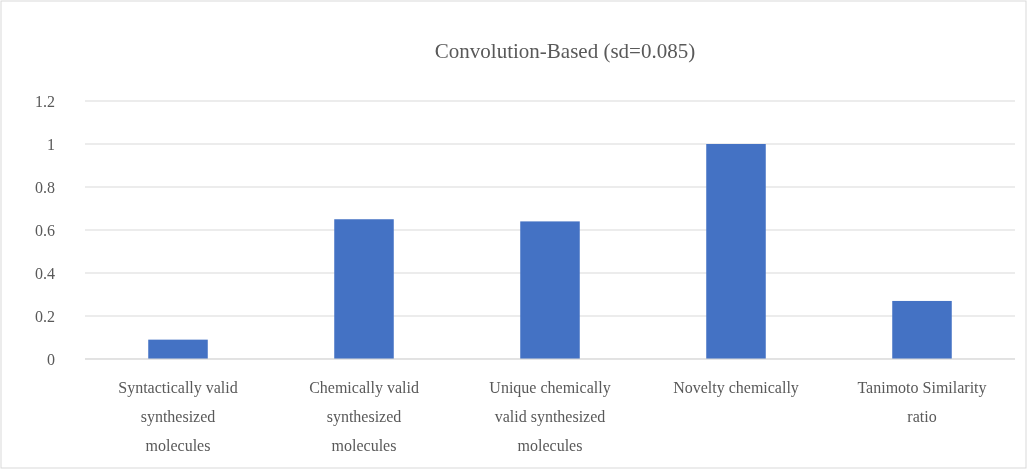 The width and height of the screenshot is (1027, 469). Describe the element at coordinates (736, 388) in the screenshot. I see `x-tick-label: Novelty chemically` at that location.